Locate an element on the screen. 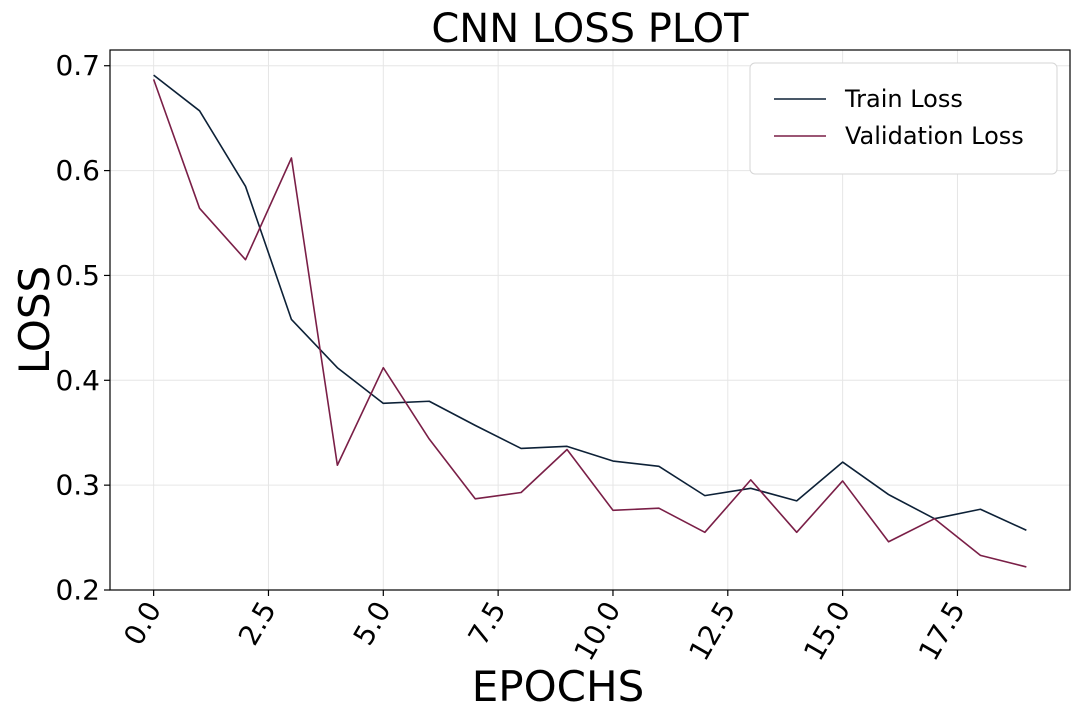 The width and height of the screenshot is (1080, 720). legend-box is located at coordinates (903, 118).